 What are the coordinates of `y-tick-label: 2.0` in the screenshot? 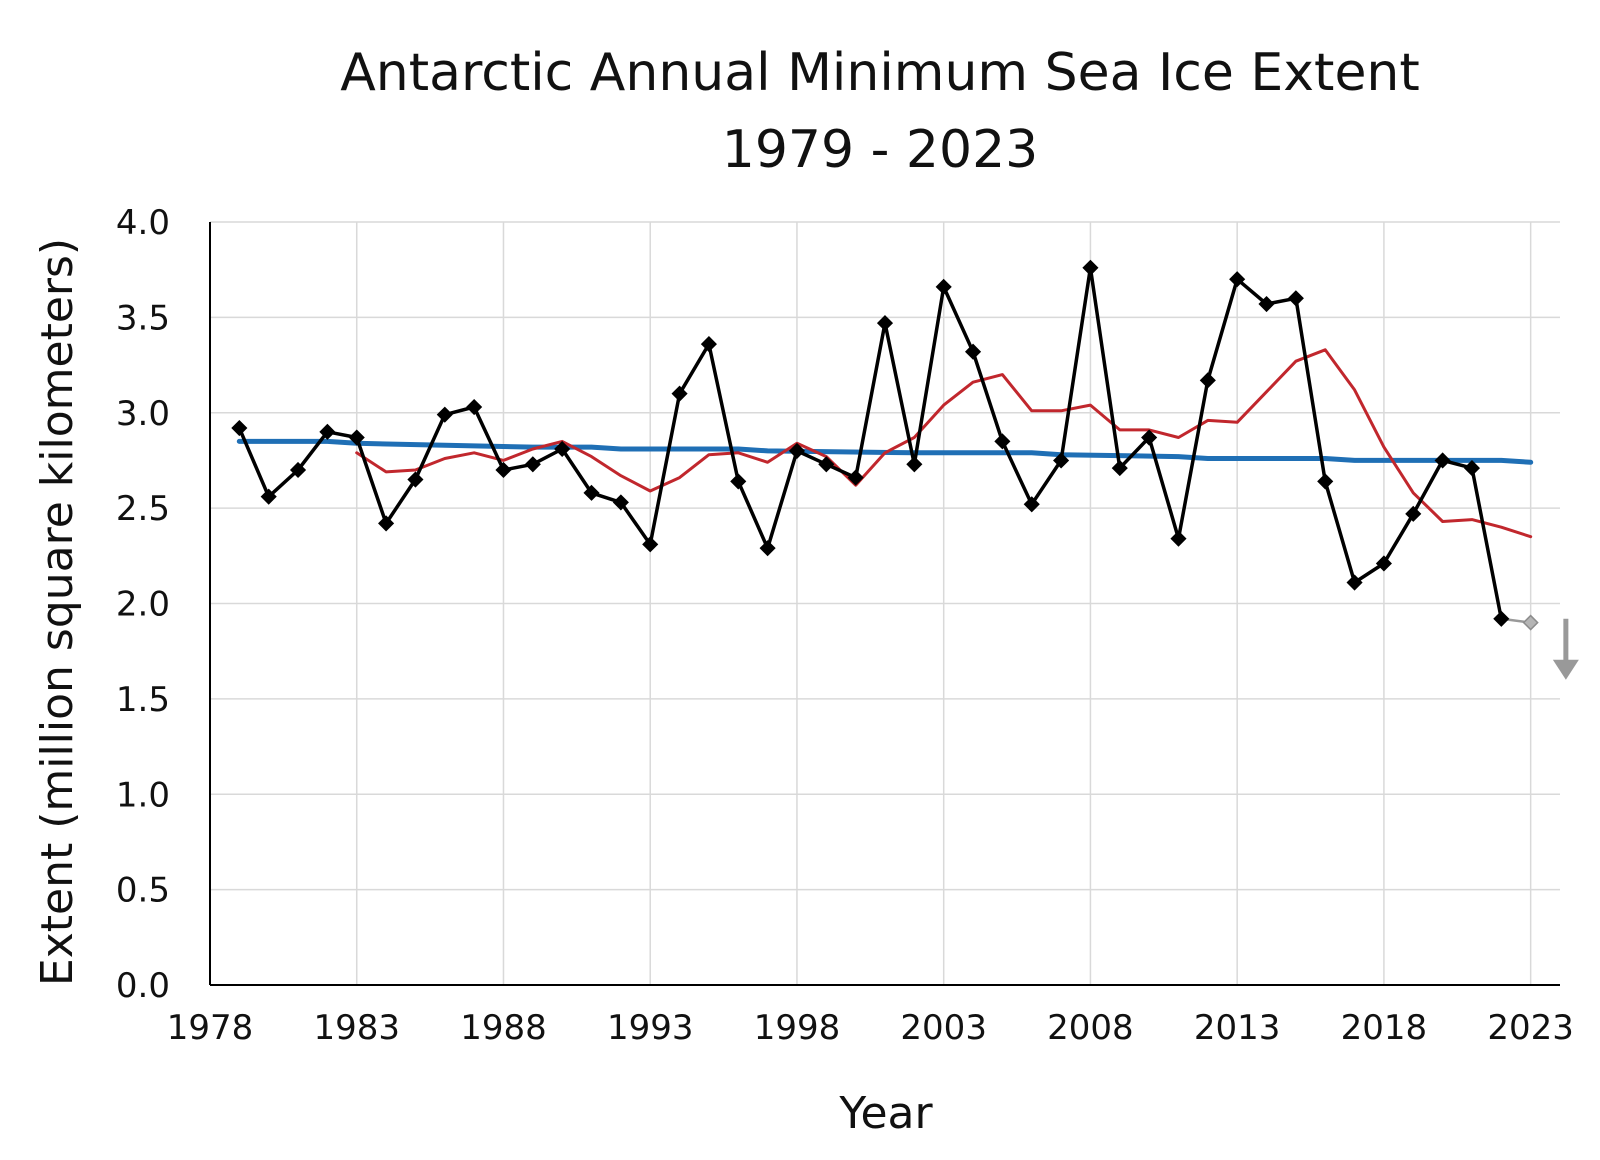 It's located at (143, 605).